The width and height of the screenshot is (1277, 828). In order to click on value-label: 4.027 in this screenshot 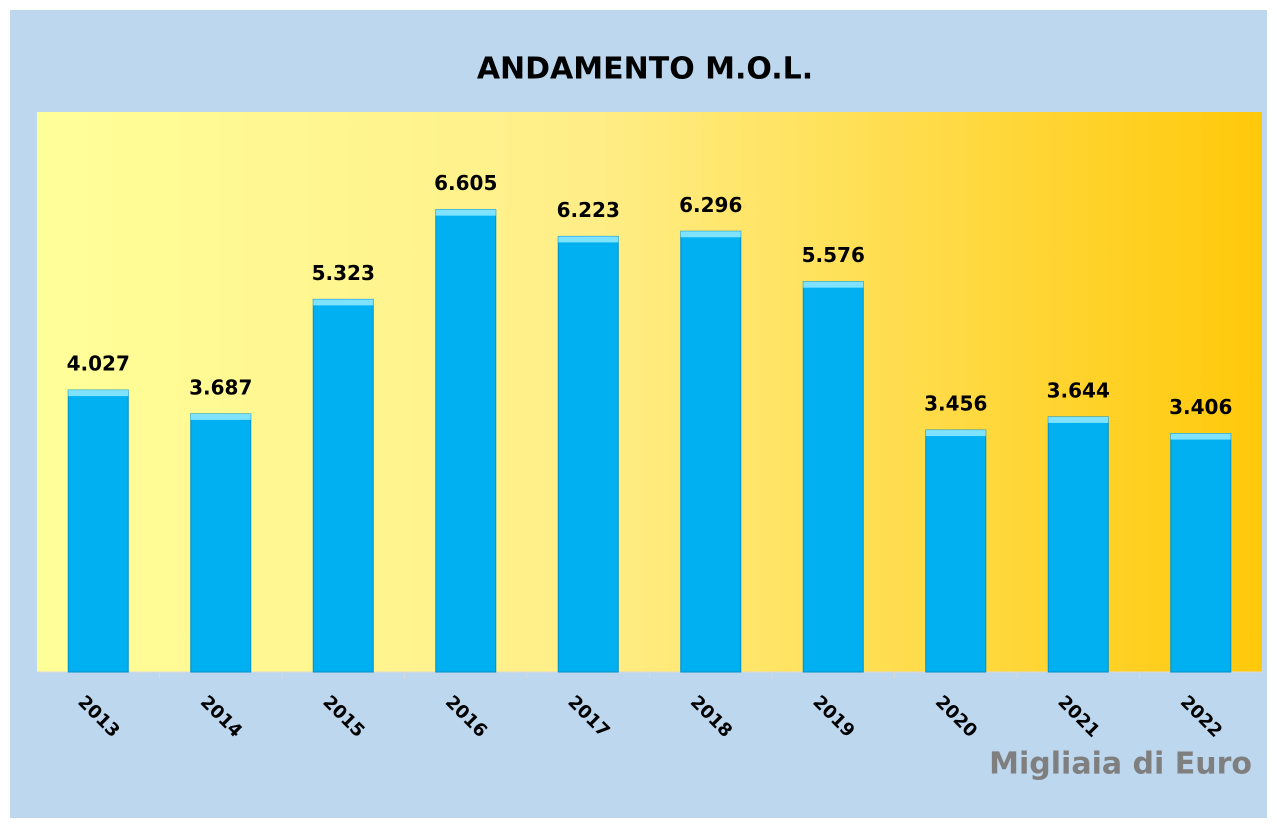, I will do `click(98, 364)`.